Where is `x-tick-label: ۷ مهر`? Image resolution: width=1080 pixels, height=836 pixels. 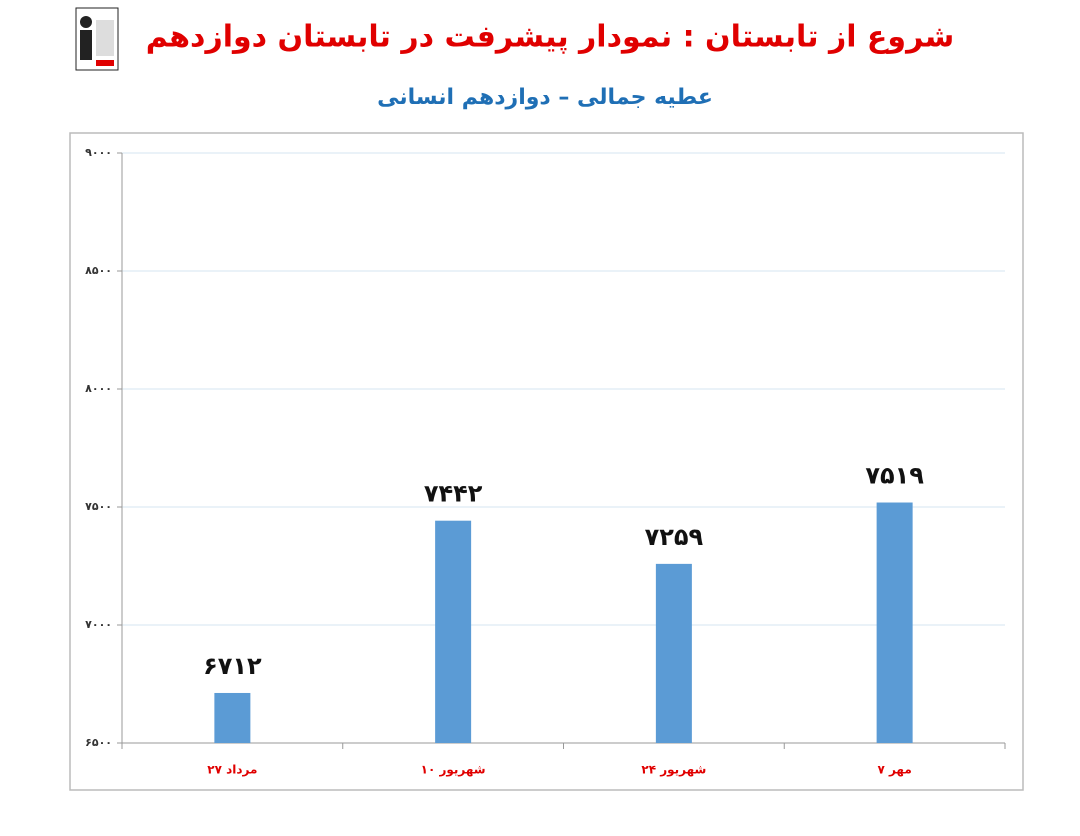 x-tick-label: ۷ مهر is located at coordinates (894, 770).